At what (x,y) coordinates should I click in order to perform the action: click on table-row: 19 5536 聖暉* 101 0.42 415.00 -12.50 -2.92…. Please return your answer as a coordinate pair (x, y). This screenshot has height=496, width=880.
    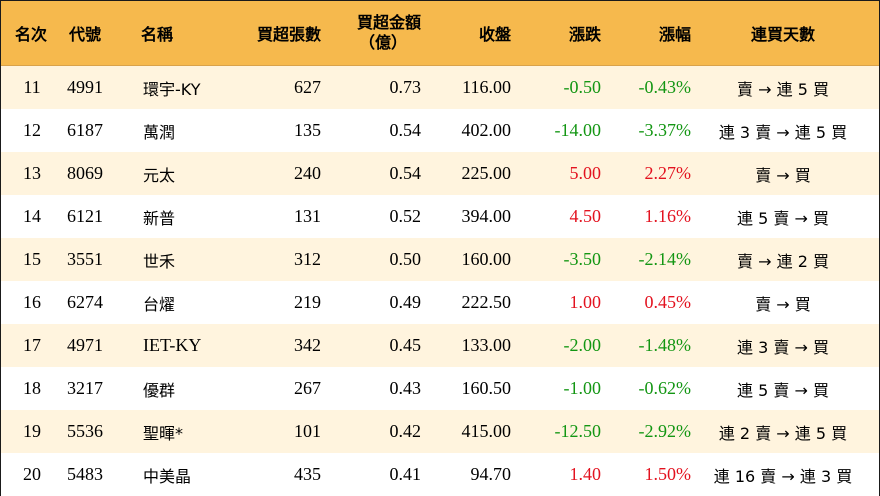
    Looking at the image, I should click on (440, 431).